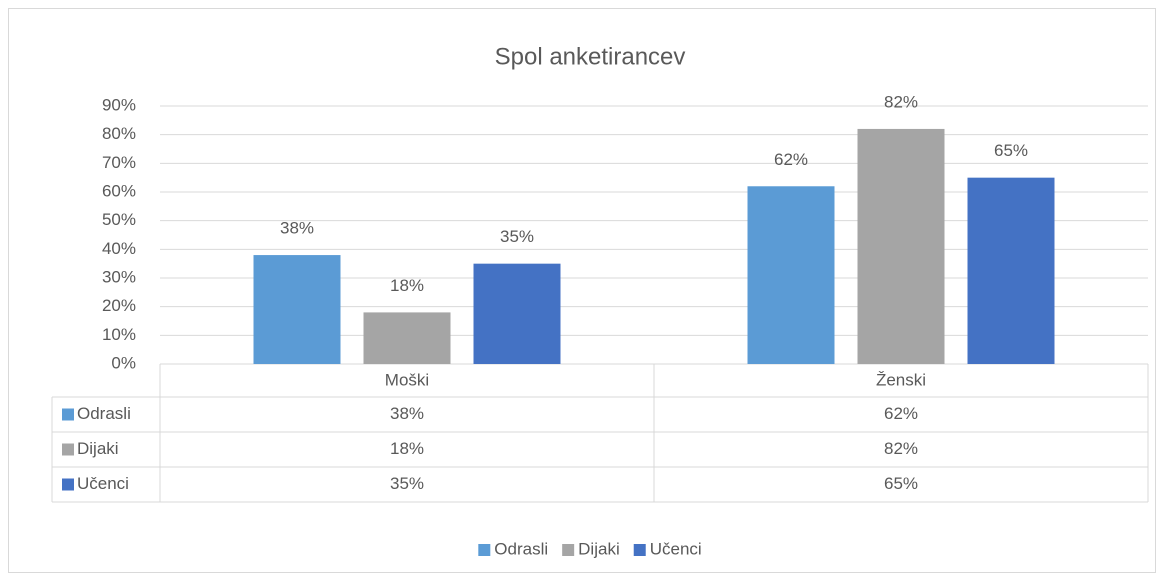 Image resolution: width=1164 pixels, height=581 pixels. I want to click on table-row-label: Dijaki, so click(98, 448).